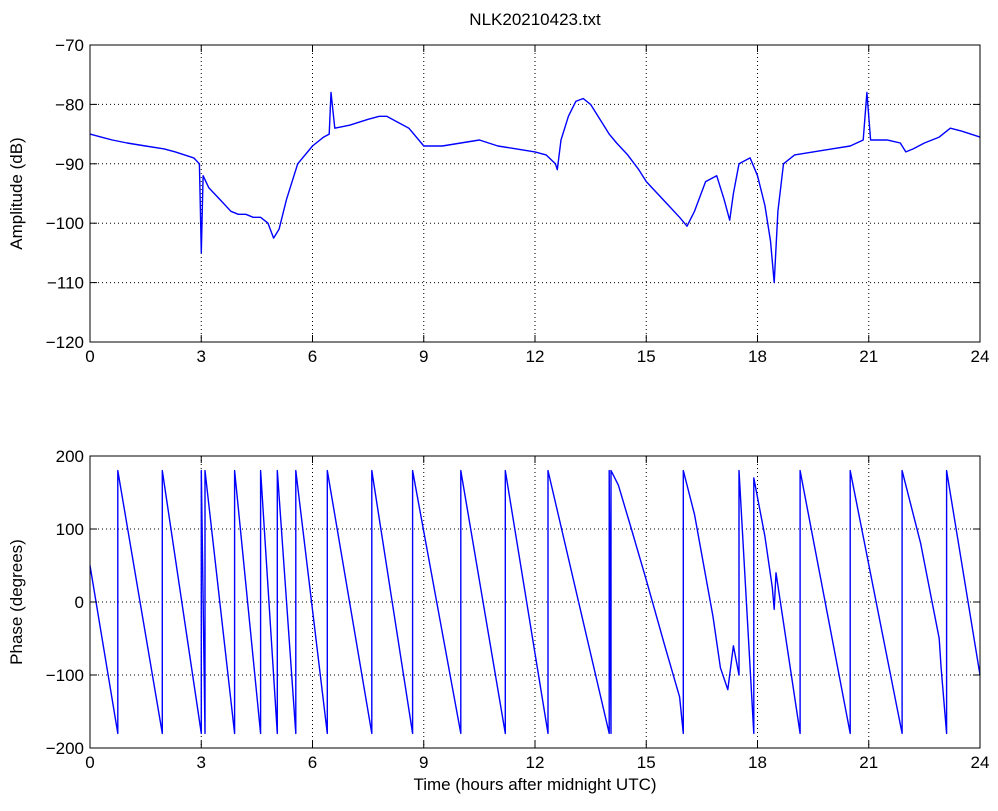 Image resolution: width=998 pixels, height=811 pixels. I want to click on amplitude-y-tick-label: −110, so click(65, 283).